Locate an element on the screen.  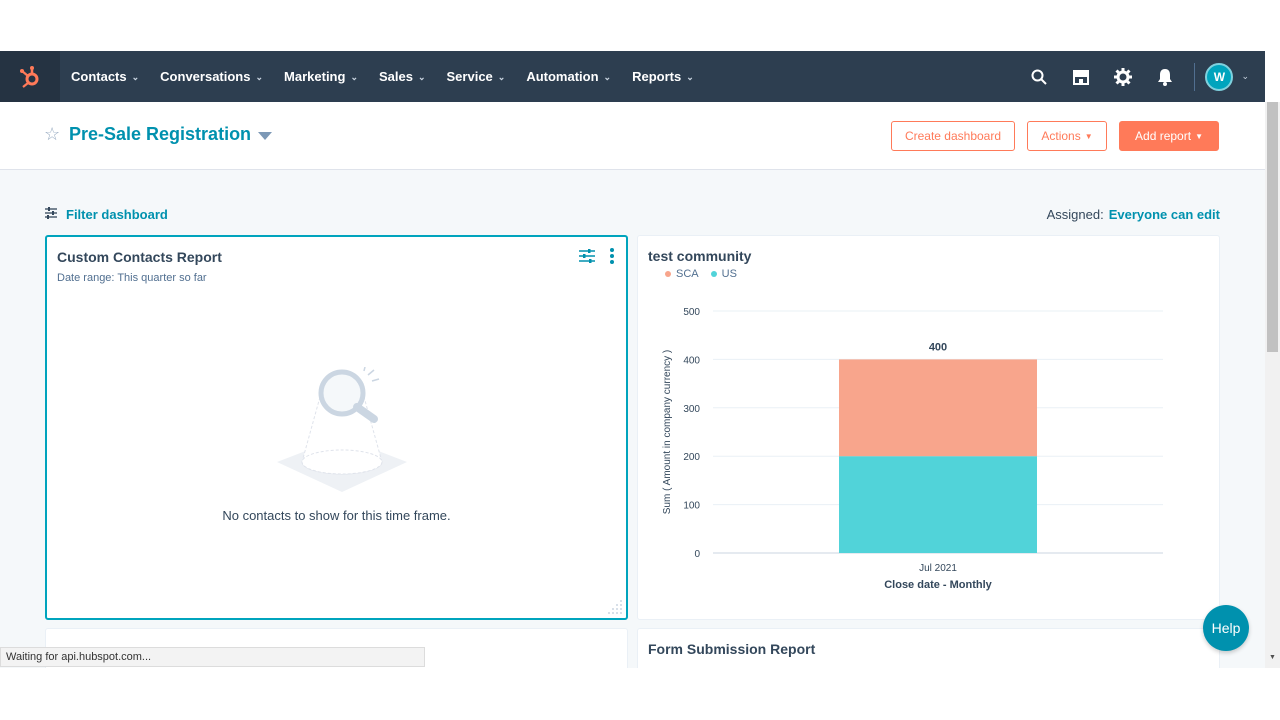
scroll-down-icon: ▼ is located at coordinates (1272, 657).